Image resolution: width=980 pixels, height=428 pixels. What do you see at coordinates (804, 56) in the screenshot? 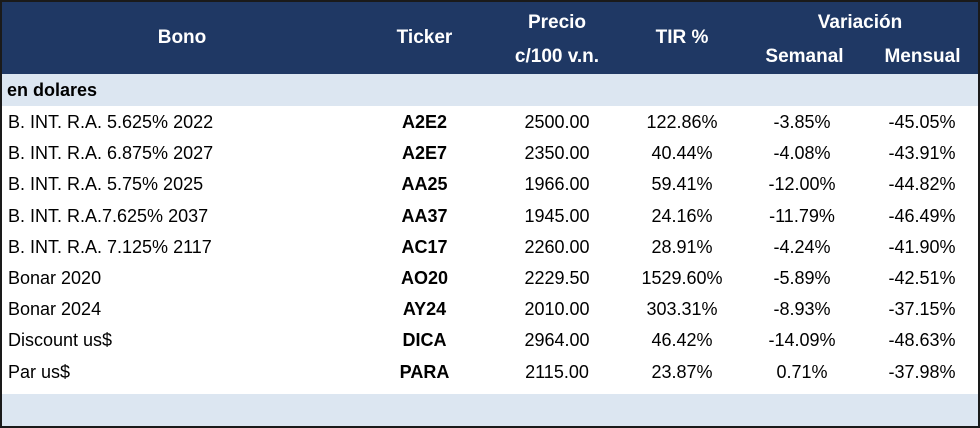
I see `header-semanal: Semanal` at bounding box center [804, 56].